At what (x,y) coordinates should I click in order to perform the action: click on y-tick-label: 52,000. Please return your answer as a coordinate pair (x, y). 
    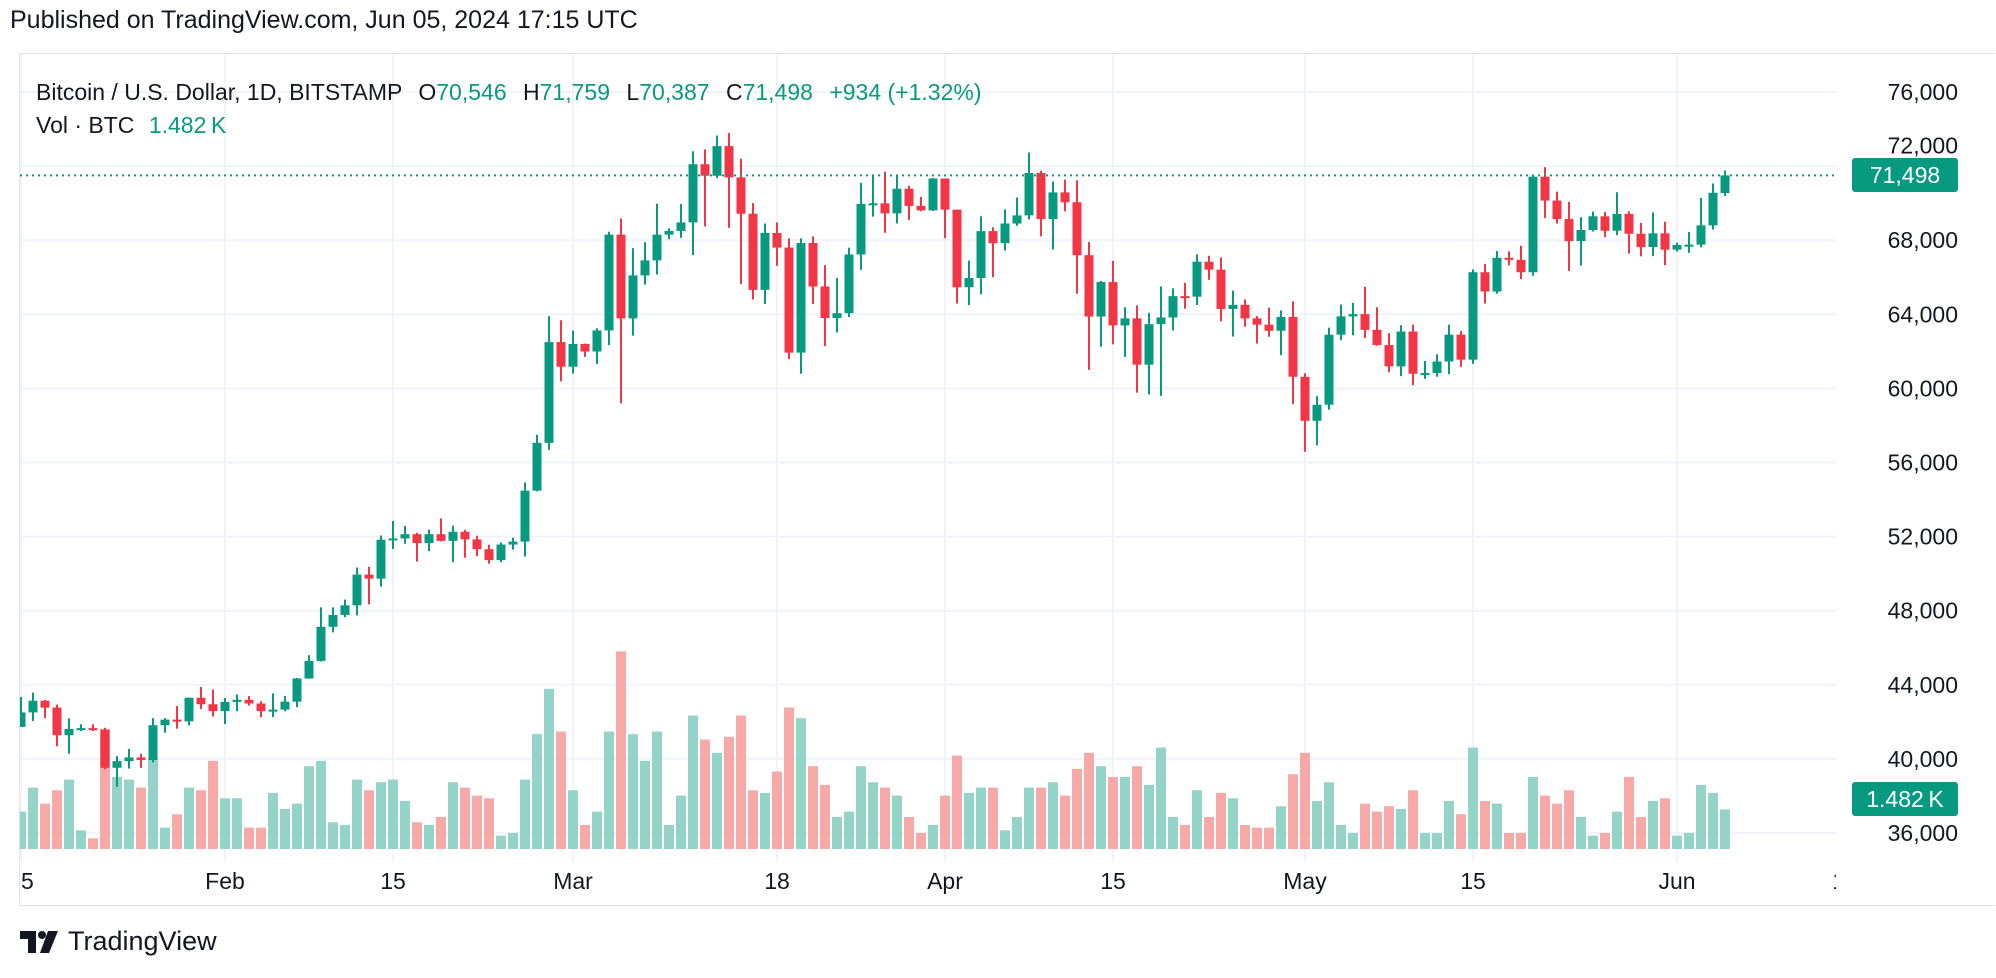
    Looking at the image, I should click on (1923, 537).